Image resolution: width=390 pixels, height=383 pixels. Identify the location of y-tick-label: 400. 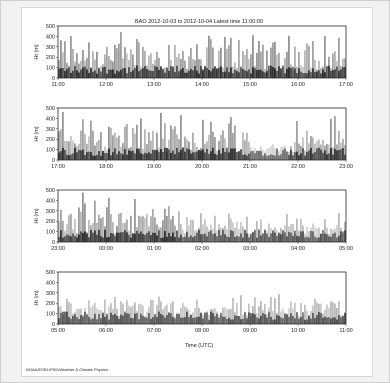
(50, 119).